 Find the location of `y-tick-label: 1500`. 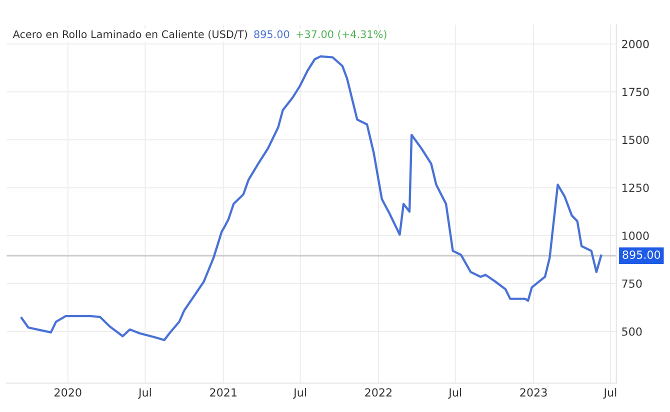

y-tick-label: 1500 is located at coordinates (635, 140).